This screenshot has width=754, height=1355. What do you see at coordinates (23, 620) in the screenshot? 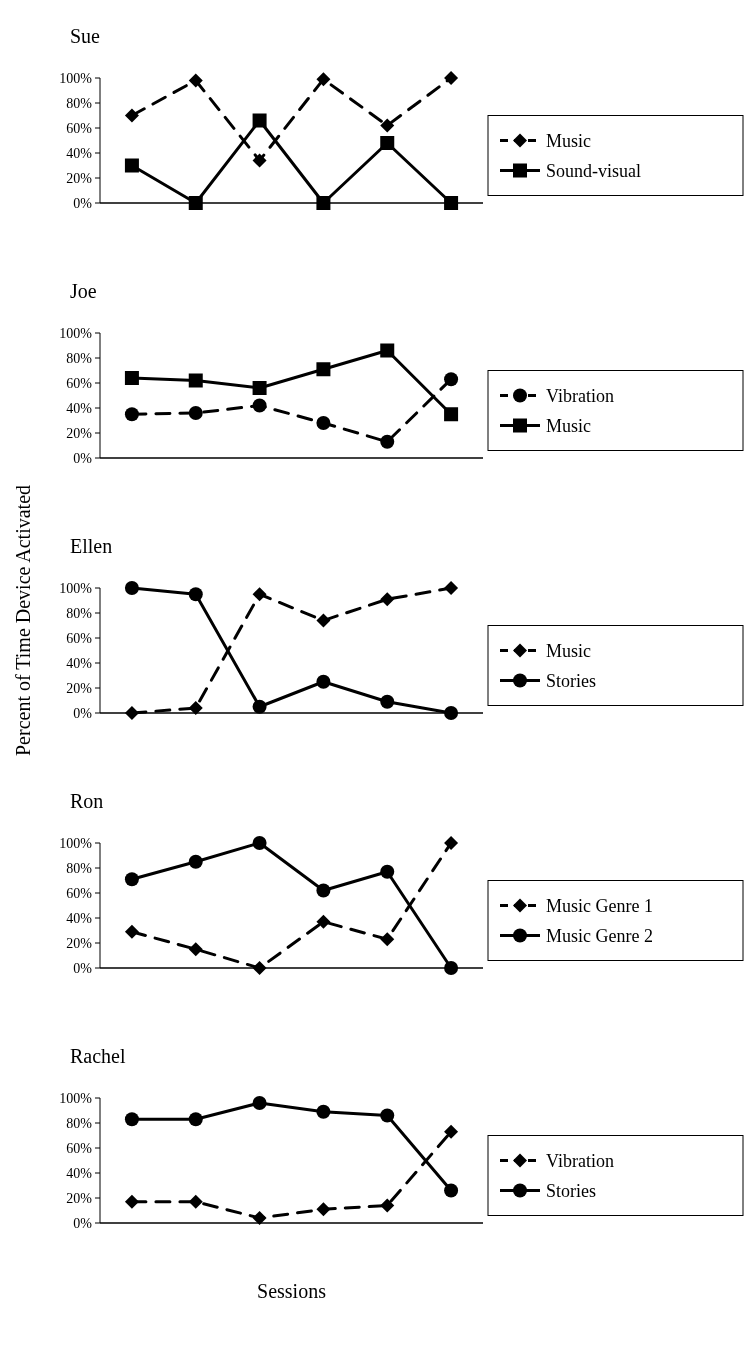
I see `y-axis-title: Percent of Time Device Activated` at bounding box center [23, 620].